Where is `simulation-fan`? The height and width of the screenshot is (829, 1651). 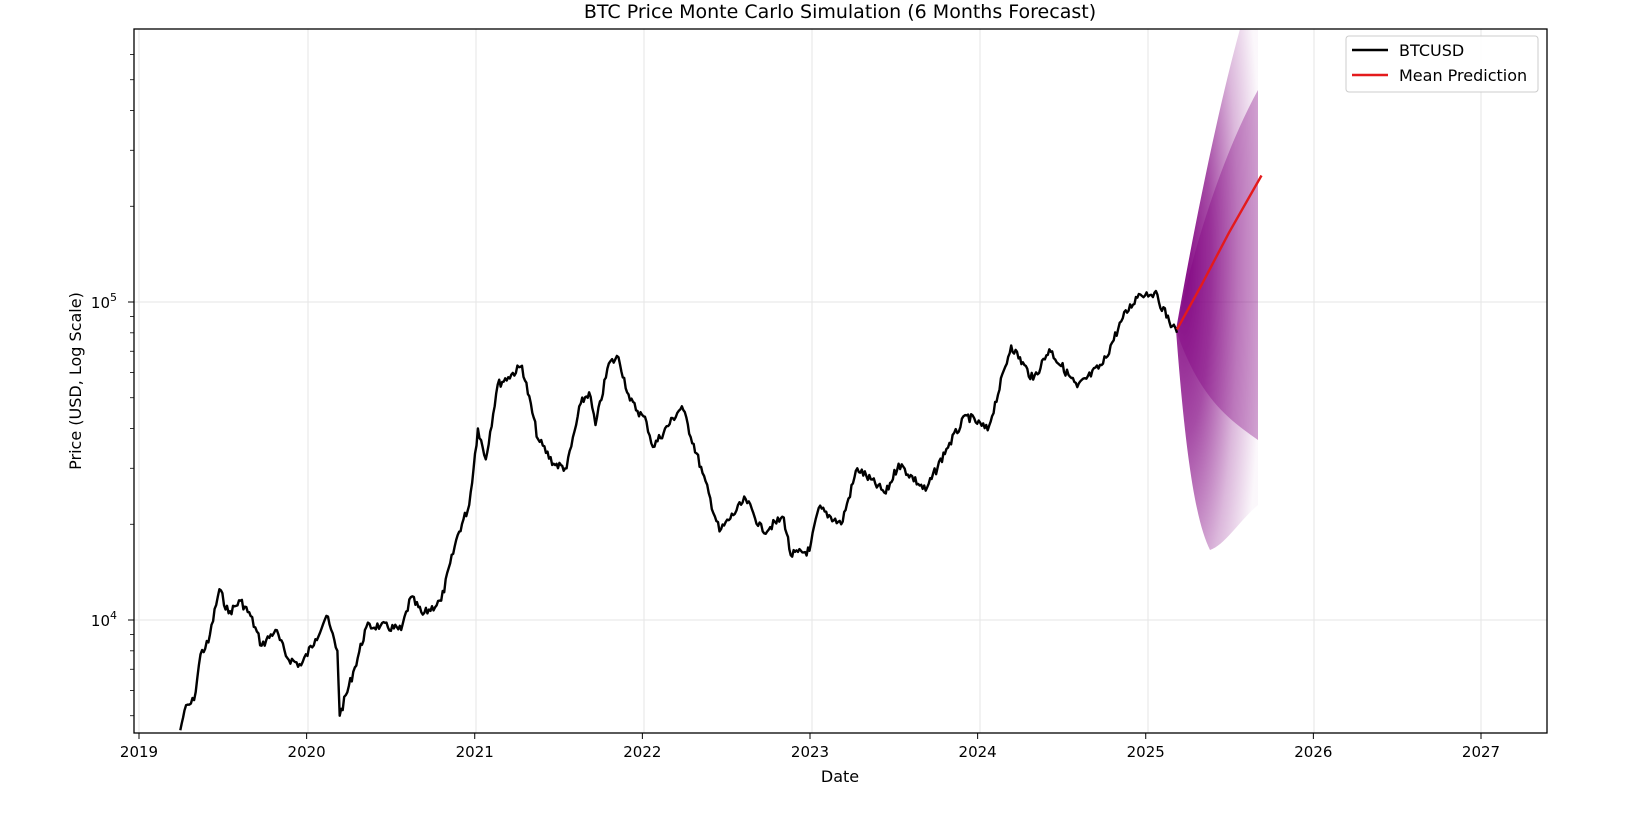 simulation-fan is located at coordinates (1217, 289).